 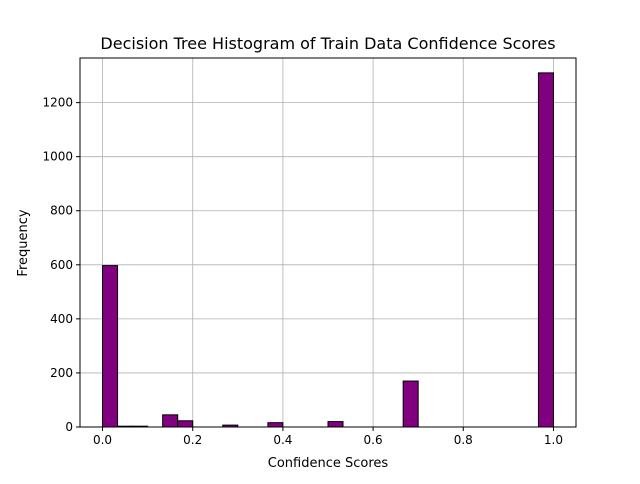 I want to click on x-tick-label-4: 0.8, so click(x=463, y=440).